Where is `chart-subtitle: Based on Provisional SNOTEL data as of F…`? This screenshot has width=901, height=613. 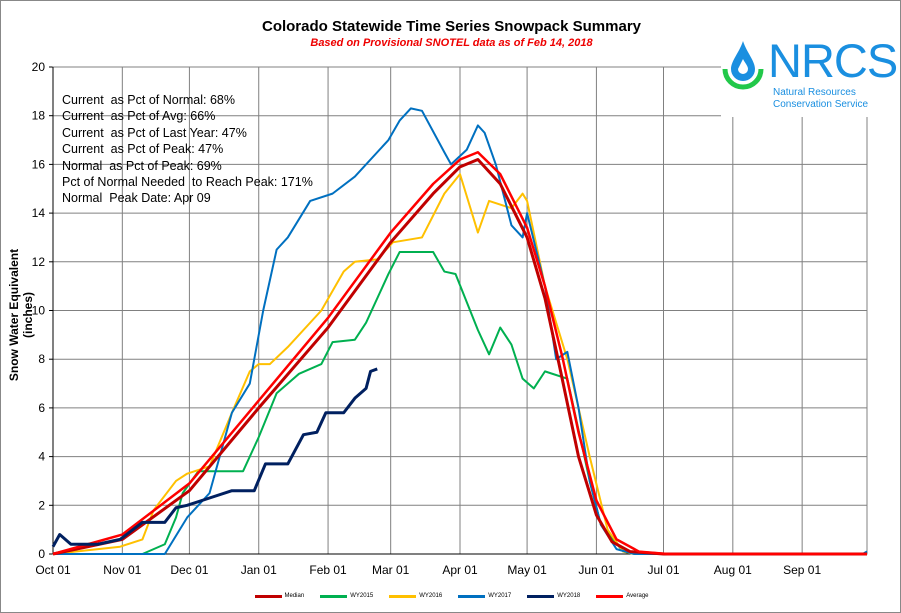
chart-subtitle: Based on Provisional SNOTEL data as of F… is located at coordinates (451, 43).